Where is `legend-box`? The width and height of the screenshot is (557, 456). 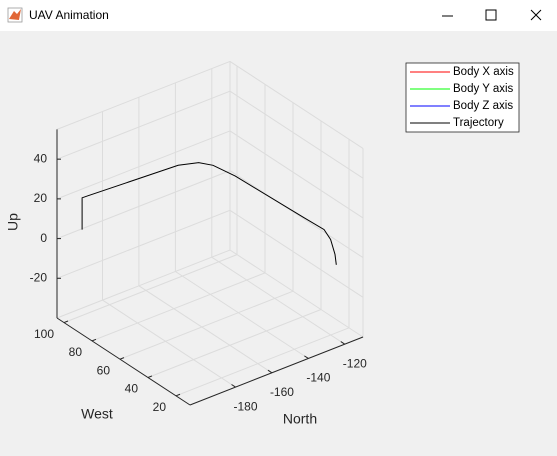
legend-box is located at coordinates (462, 97).